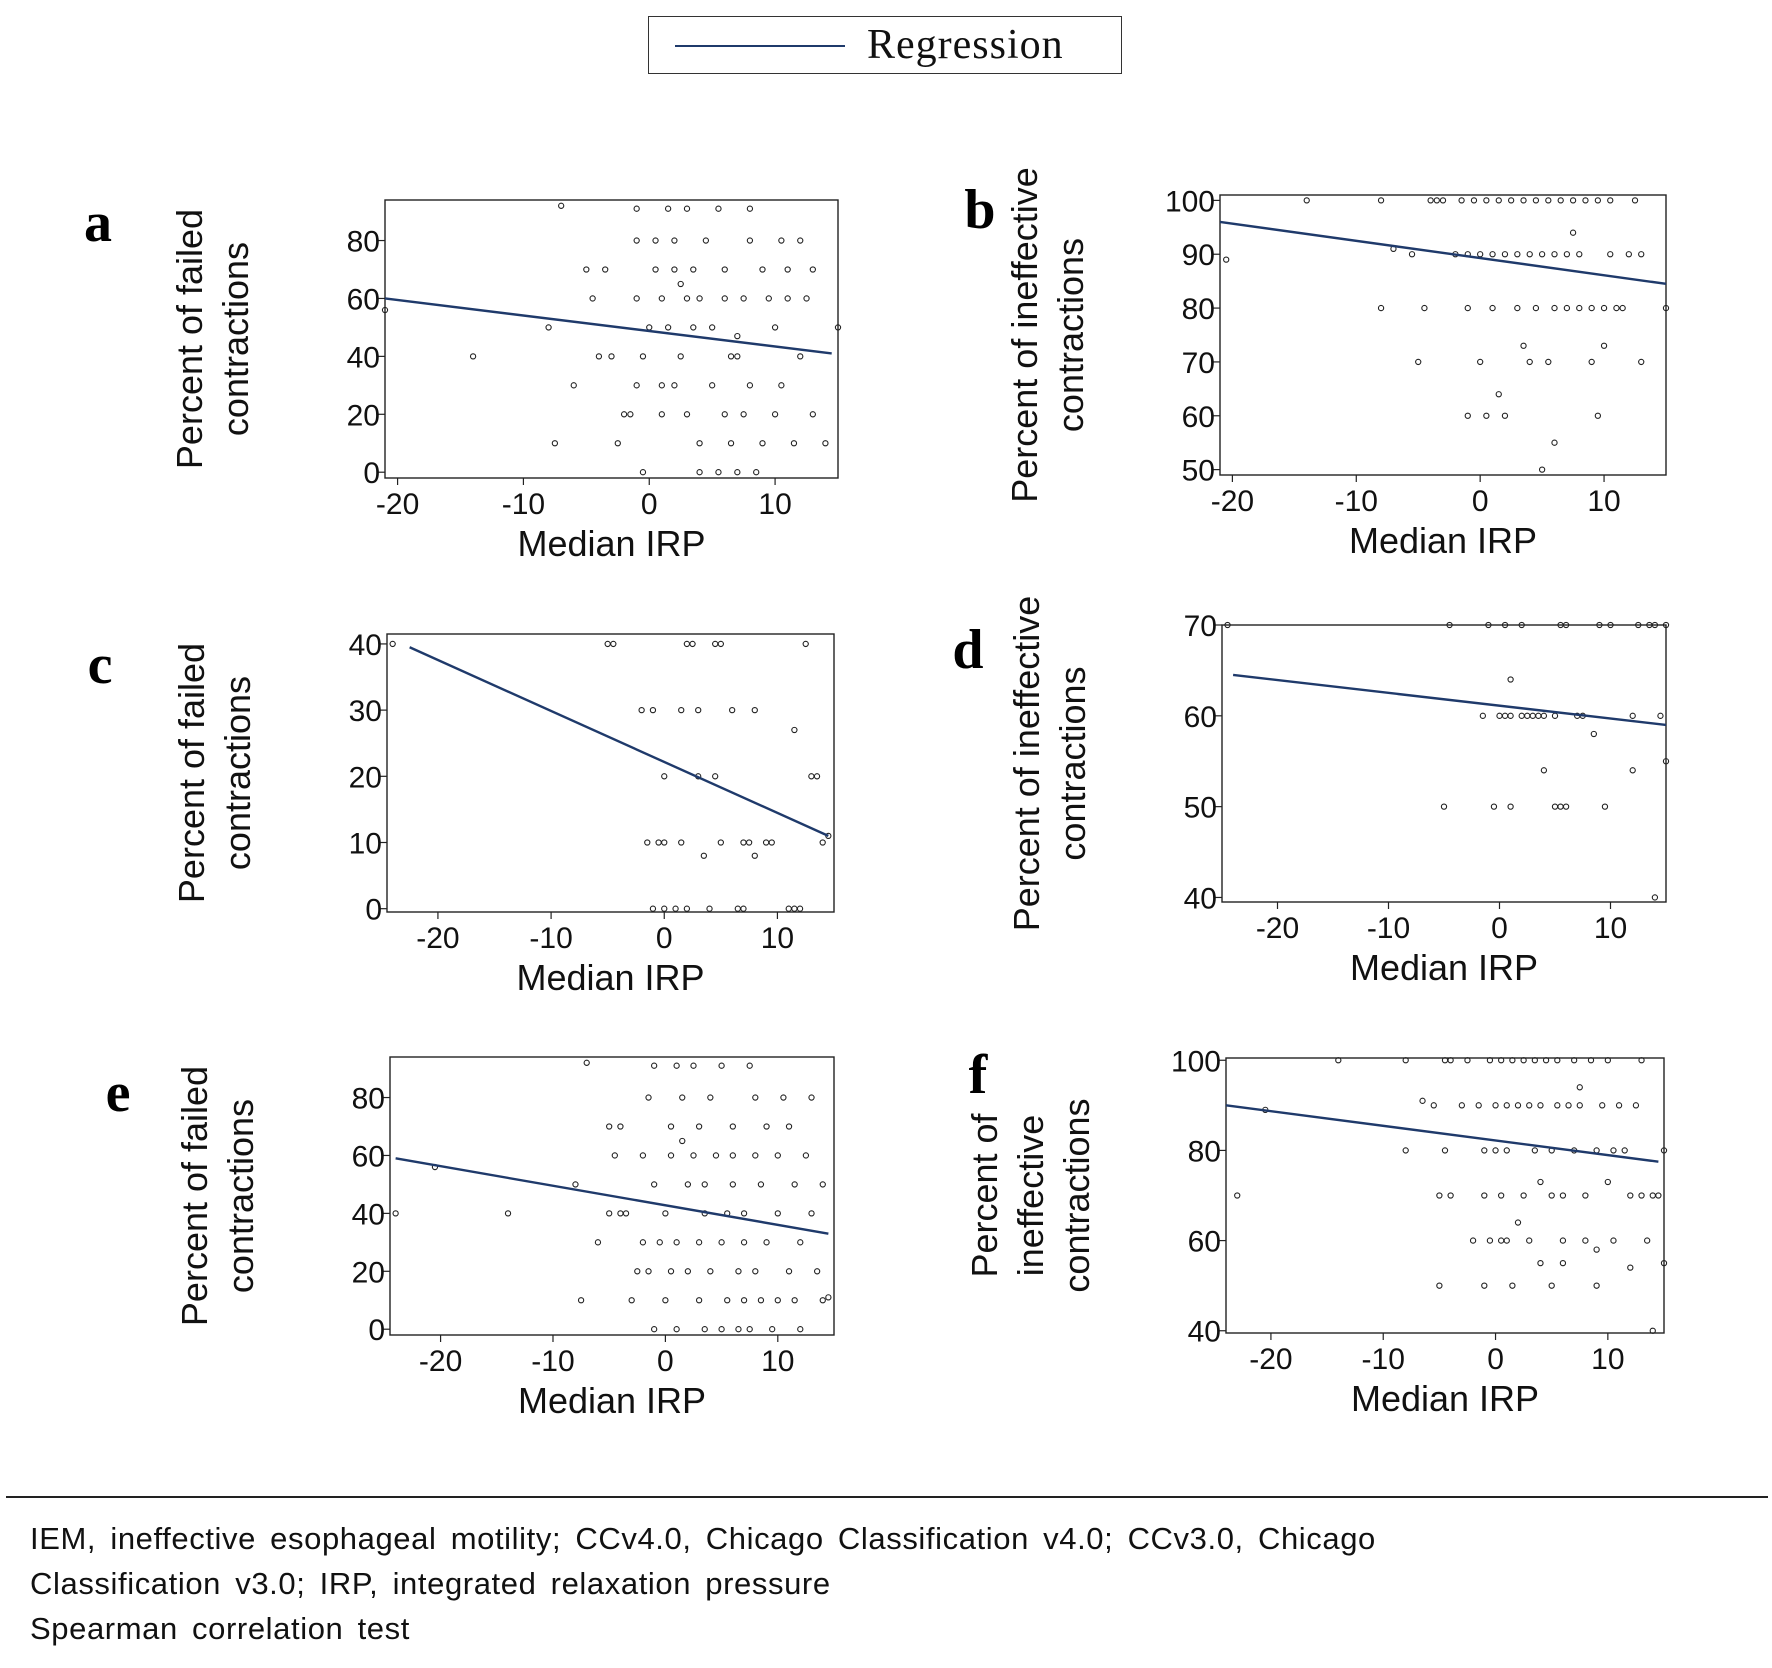 The height and width of the screenshot is (1668, 1772). What do you see at coordinates (220, 1628) in the screenshot?
I see `footnote-line: Spearman correlation test` at bounding box center [220, 1628].